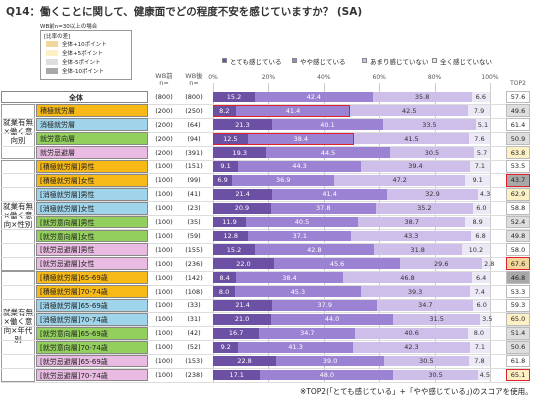 The image size is (536, 400). I want to click on bar-value-label: 45.3, so click(298, 291).